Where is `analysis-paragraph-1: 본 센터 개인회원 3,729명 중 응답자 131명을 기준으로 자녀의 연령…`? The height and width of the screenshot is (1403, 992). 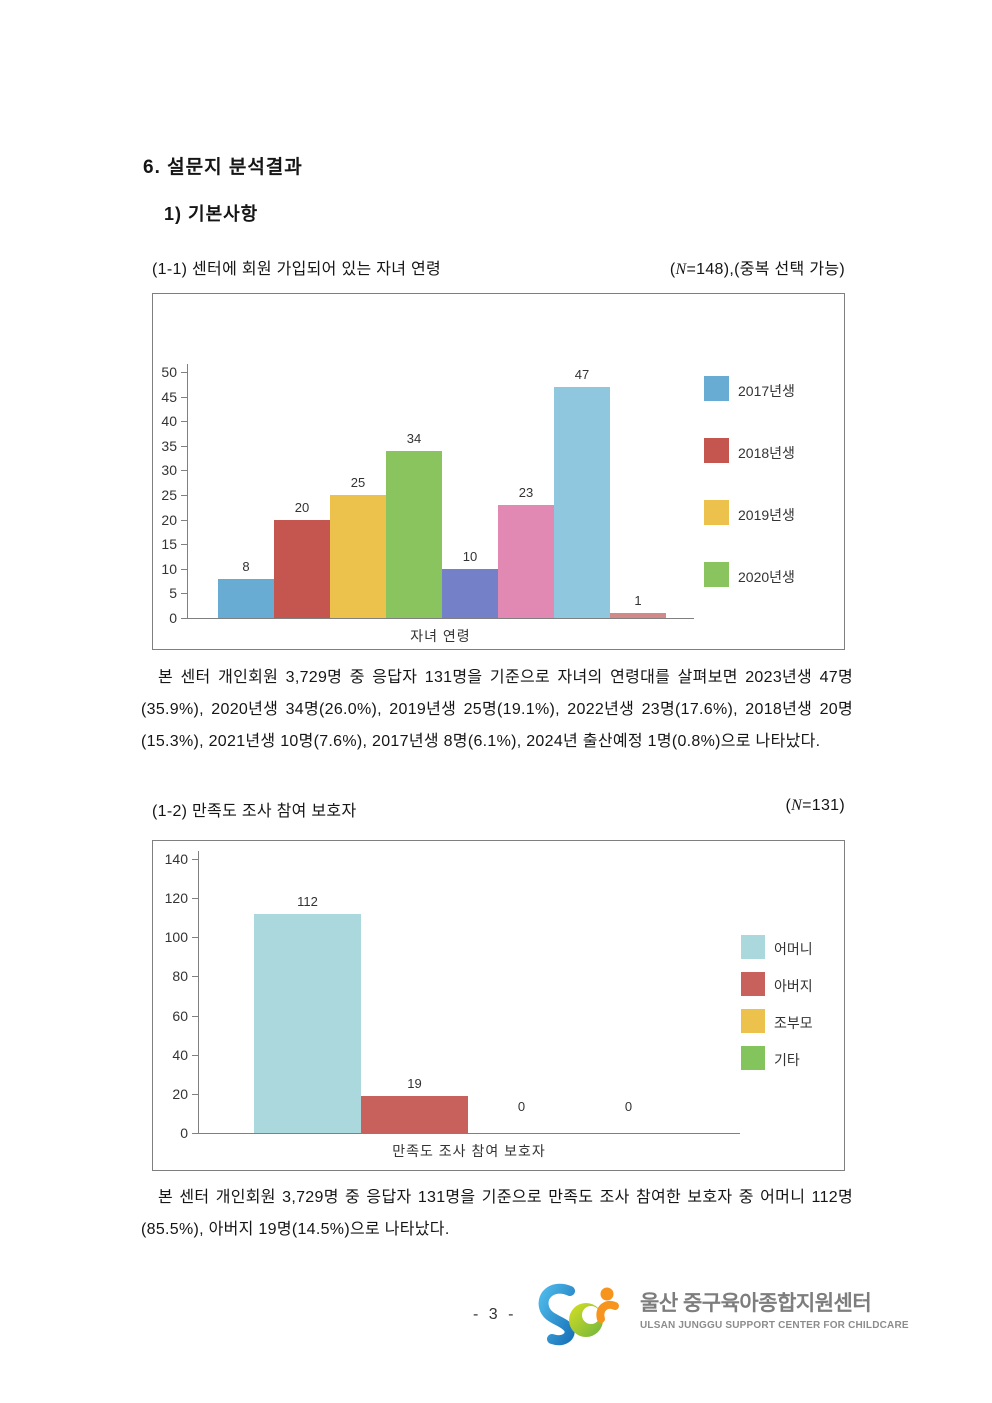
analysis-paragraph-1: 본 센터 개인회원 3,729명 중 응답자 131명을 기준으로 자녀의 연령… is located at coordinates (497, 709).